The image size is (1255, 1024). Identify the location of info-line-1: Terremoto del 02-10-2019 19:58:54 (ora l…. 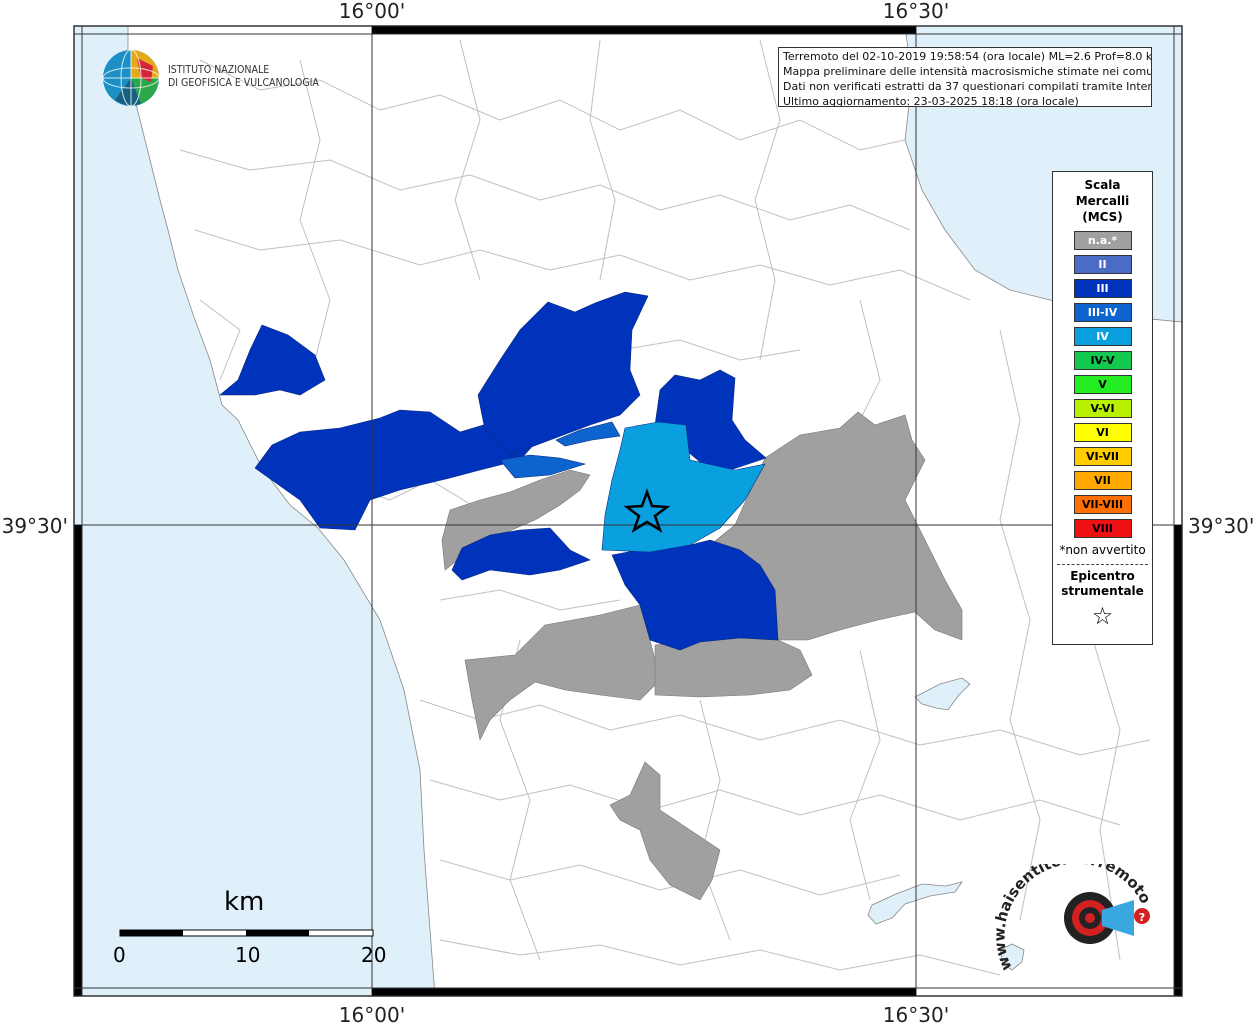
(967, 56).